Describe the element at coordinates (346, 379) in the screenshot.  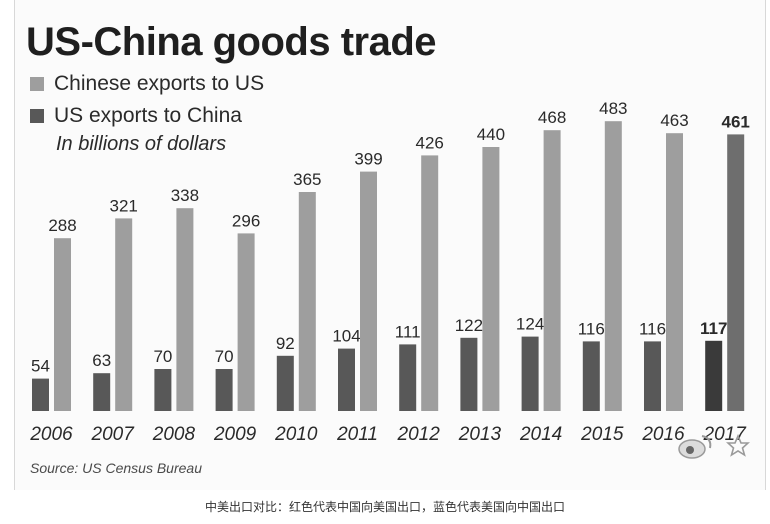
I see `bar-us-exports-2011` at that location.